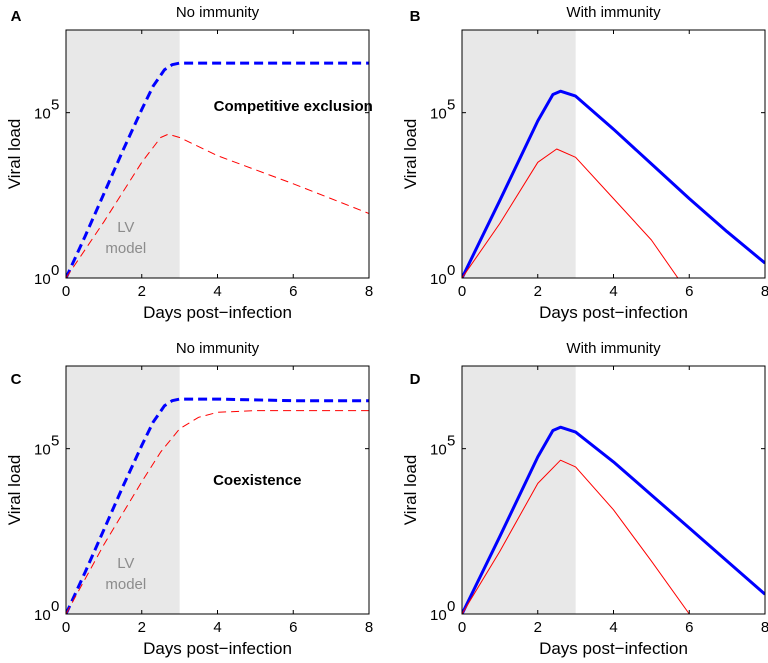 The height and width of the screenshot is (663, 768). What do you see at coordinates (415, 379) in the screenshot?
I see `panel-letter: D` at bounding box center [415, 379].